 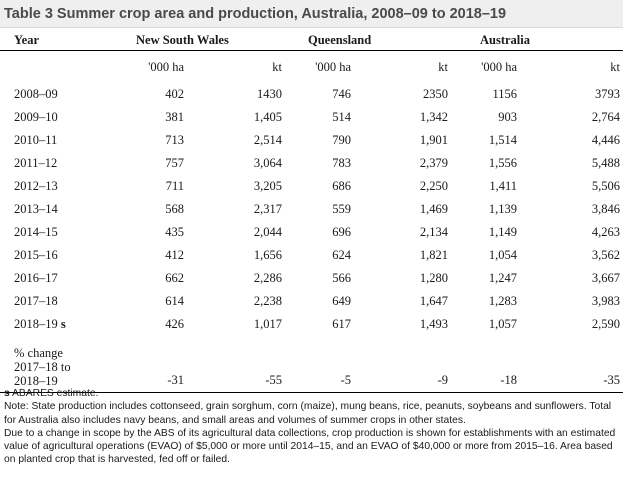 I want to click on unit-qld-area: '000 ha, so click(x=333, y=66).